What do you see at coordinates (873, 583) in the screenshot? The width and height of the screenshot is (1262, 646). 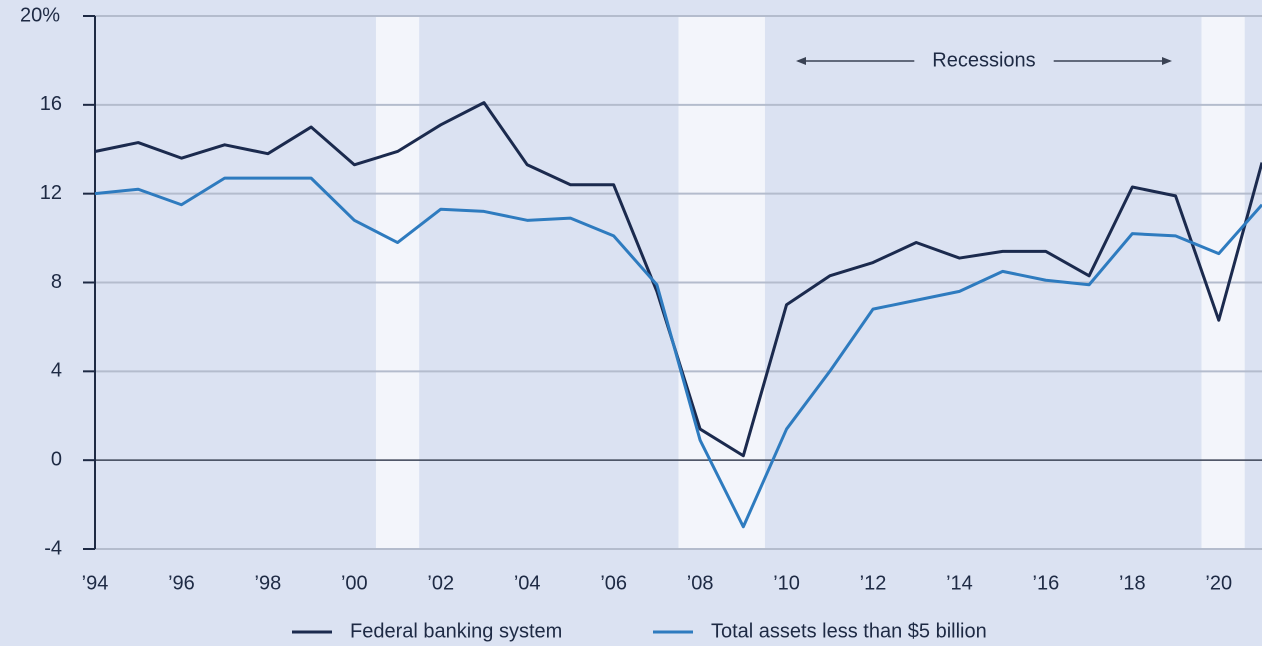 I see `x-tick-label: ’12` at bounding box center [873, 583].